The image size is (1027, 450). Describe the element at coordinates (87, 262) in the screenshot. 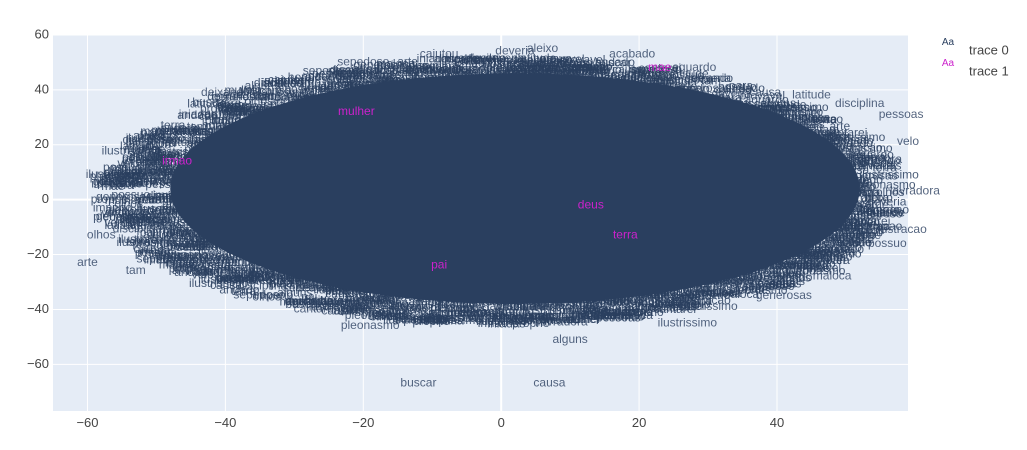

I see `trace0-point-label: arte` at that location.